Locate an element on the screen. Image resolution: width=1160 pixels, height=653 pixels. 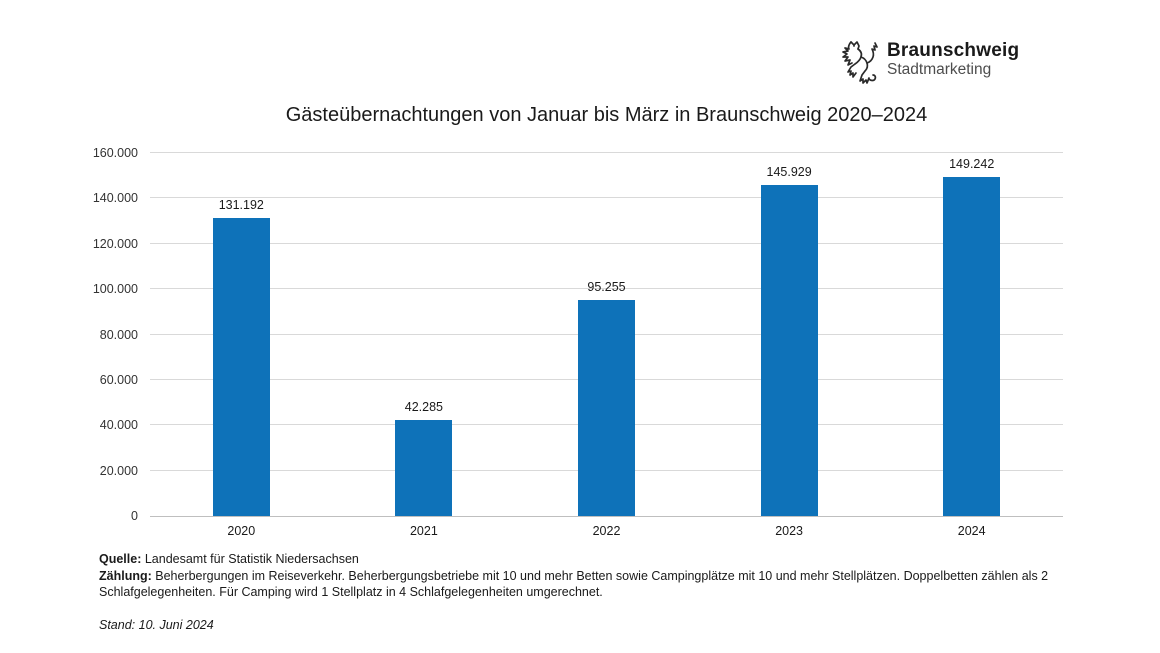
gridline-100.000 is located at coordinates (606, 289).